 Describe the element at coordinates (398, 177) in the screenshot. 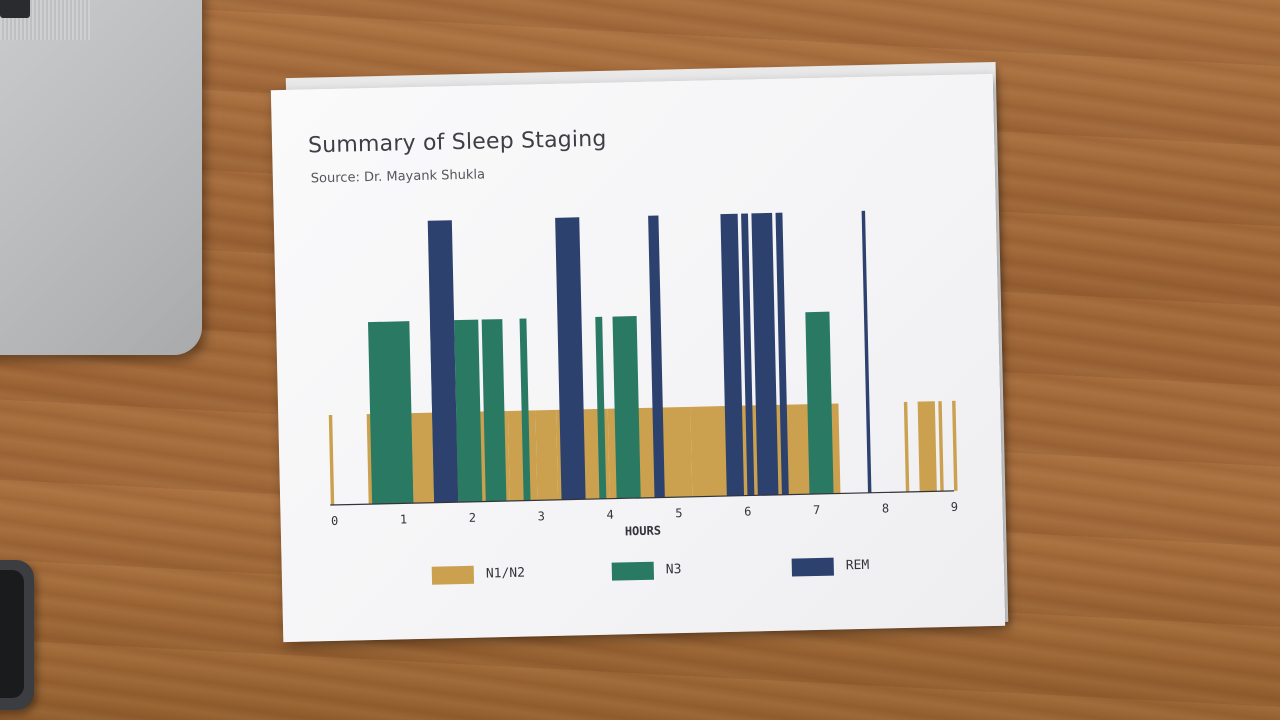

I see `chart-subtitle: Source: Dr. Mayank Shukla` at that location.